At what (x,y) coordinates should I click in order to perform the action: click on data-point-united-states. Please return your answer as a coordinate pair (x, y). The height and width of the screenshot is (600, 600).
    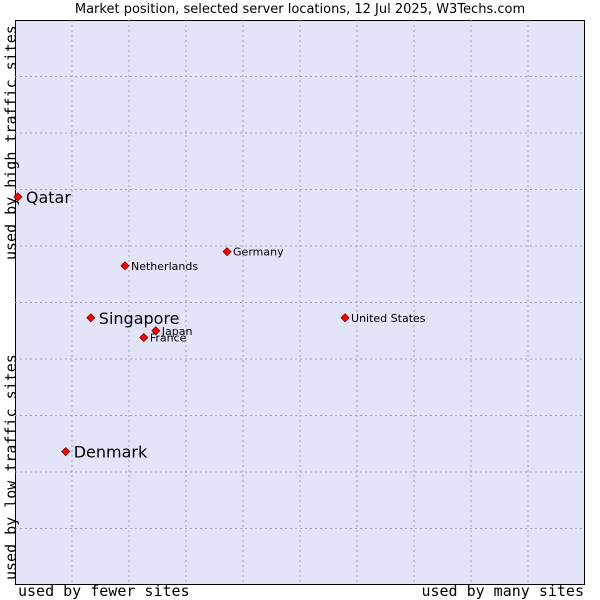
    Looking at the image, I should click on (345, 318).